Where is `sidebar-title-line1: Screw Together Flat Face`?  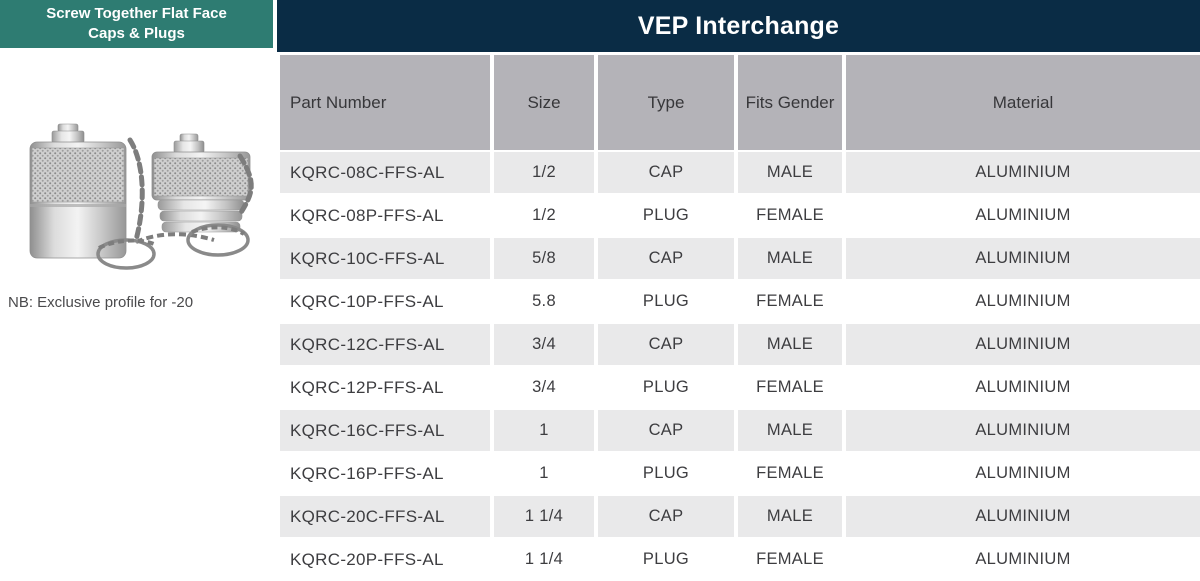
sidebar-title-line1: Screw Together Flat Face is located at coordinates (136, 13).